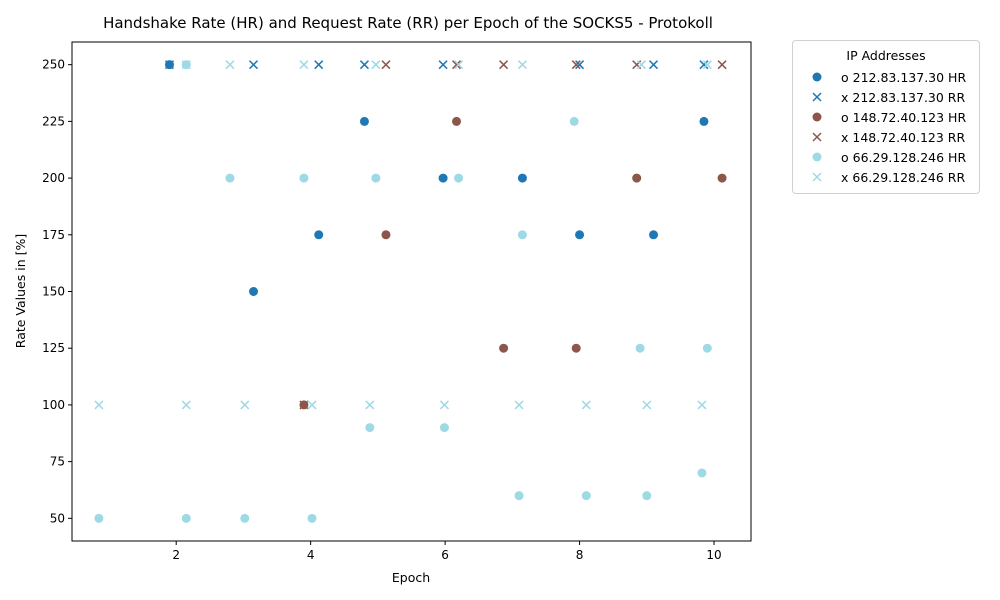  What do you see at coordinates (53, 65) in the screenshot?
I see `y-tick-label: 250` at bounding box center [53, 65].